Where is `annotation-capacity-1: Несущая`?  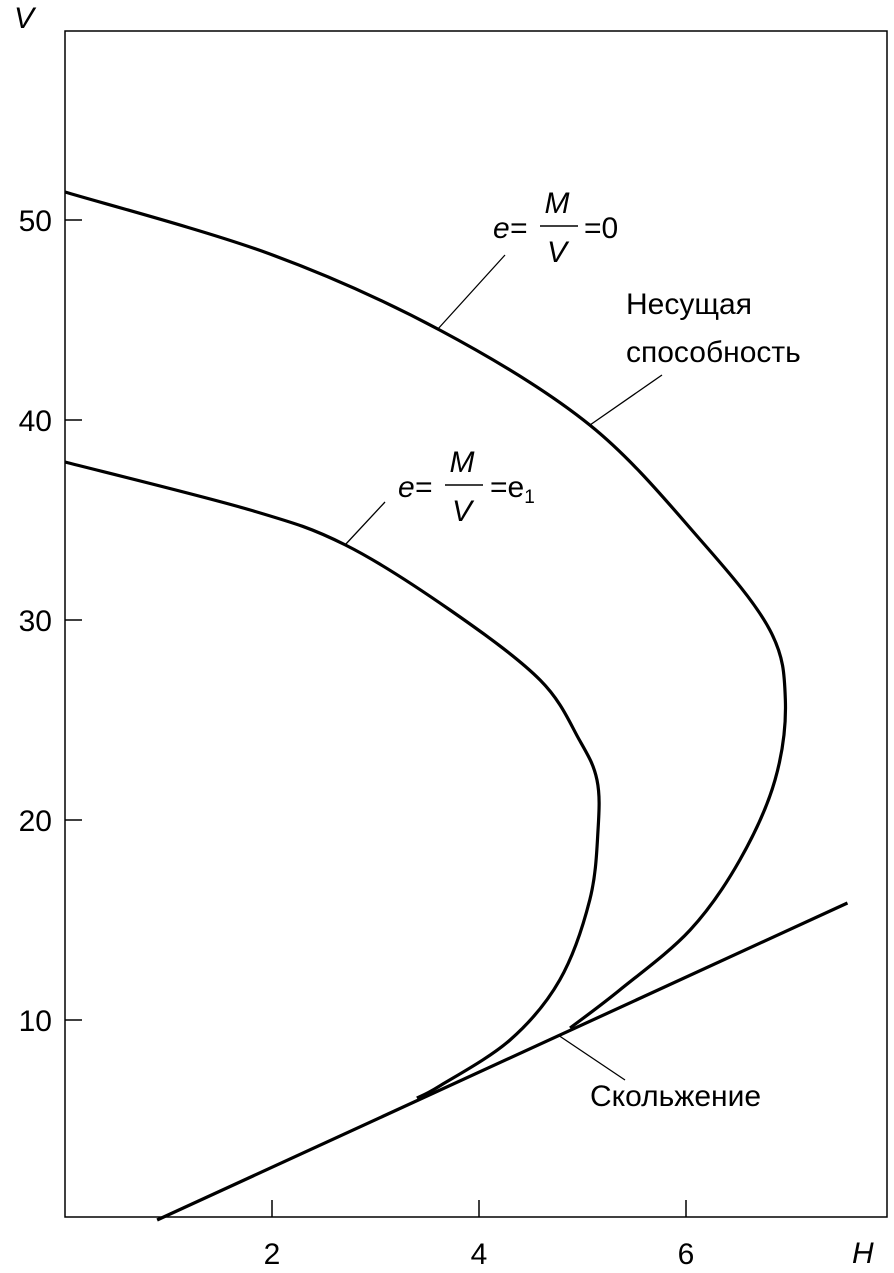
annotation-capacity-1: Несущая is located at coordinates (689, 304).